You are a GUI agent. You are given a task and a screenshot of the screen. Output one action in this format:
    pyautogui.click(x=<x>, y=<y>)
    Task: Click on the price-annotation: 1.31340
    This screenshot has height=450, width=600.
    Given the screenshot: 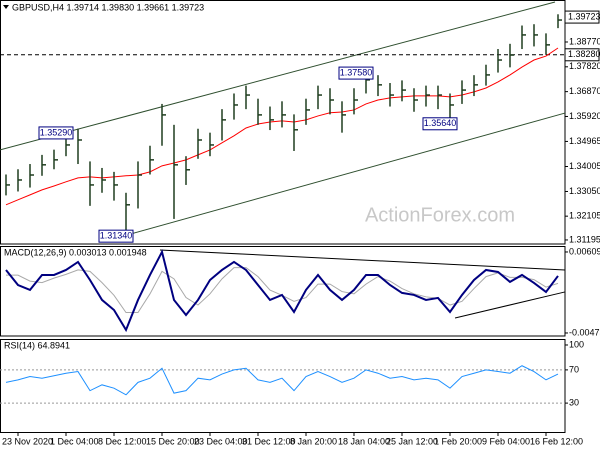 What is the action you would take?
    pyautogui.click(x=116, y=236)
    